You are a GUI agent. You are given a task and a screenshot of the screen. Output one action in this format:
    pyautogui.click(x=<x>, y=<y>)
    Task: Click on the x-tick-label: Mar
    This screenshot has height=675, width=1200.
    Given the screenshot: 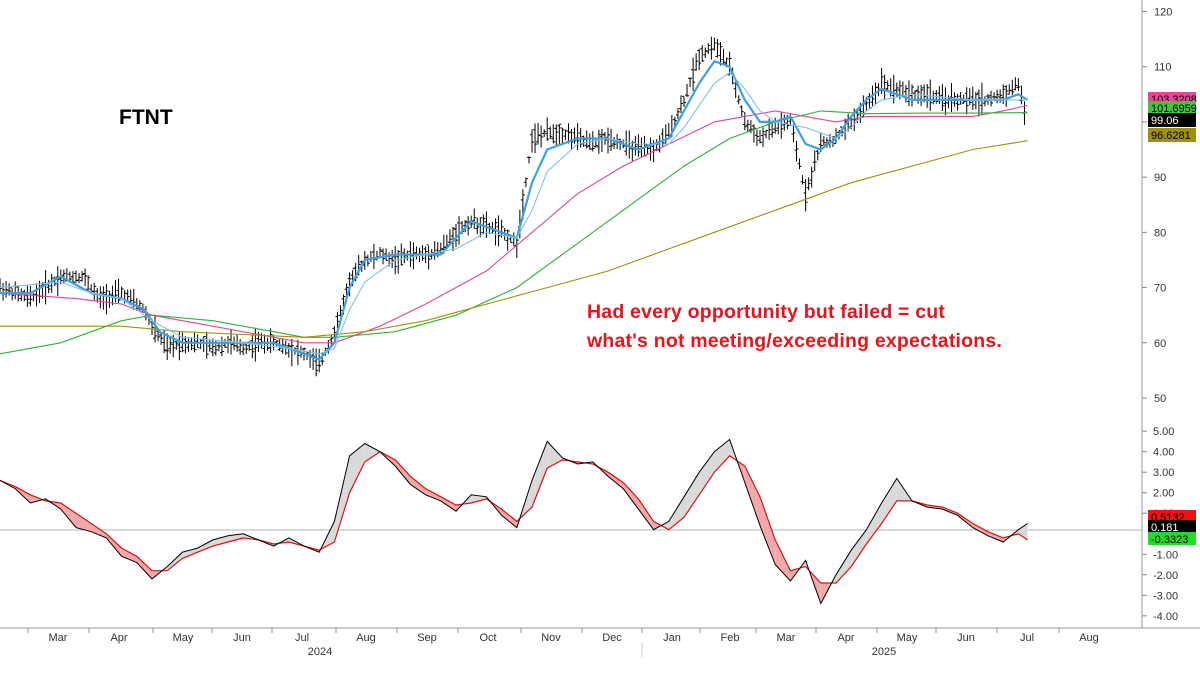 What is the action you would take?
    pyautogui.click(x=58, y=638)
    